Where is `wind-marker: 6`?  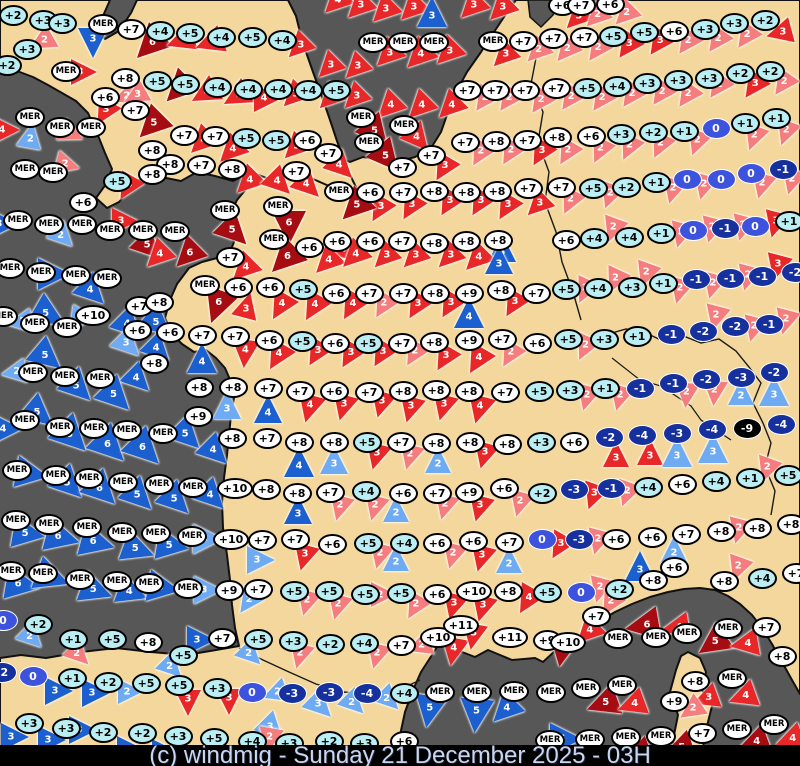
wind-marker: 6 is located at coordinates (187, 256).